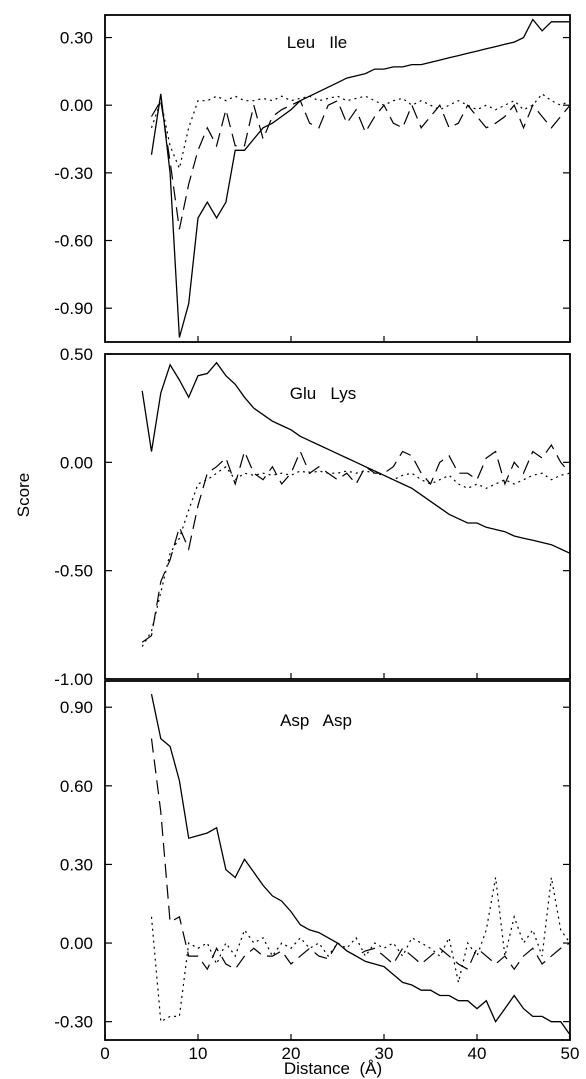  I want to click on panel-title: Glu Lys, so click(323, 393).